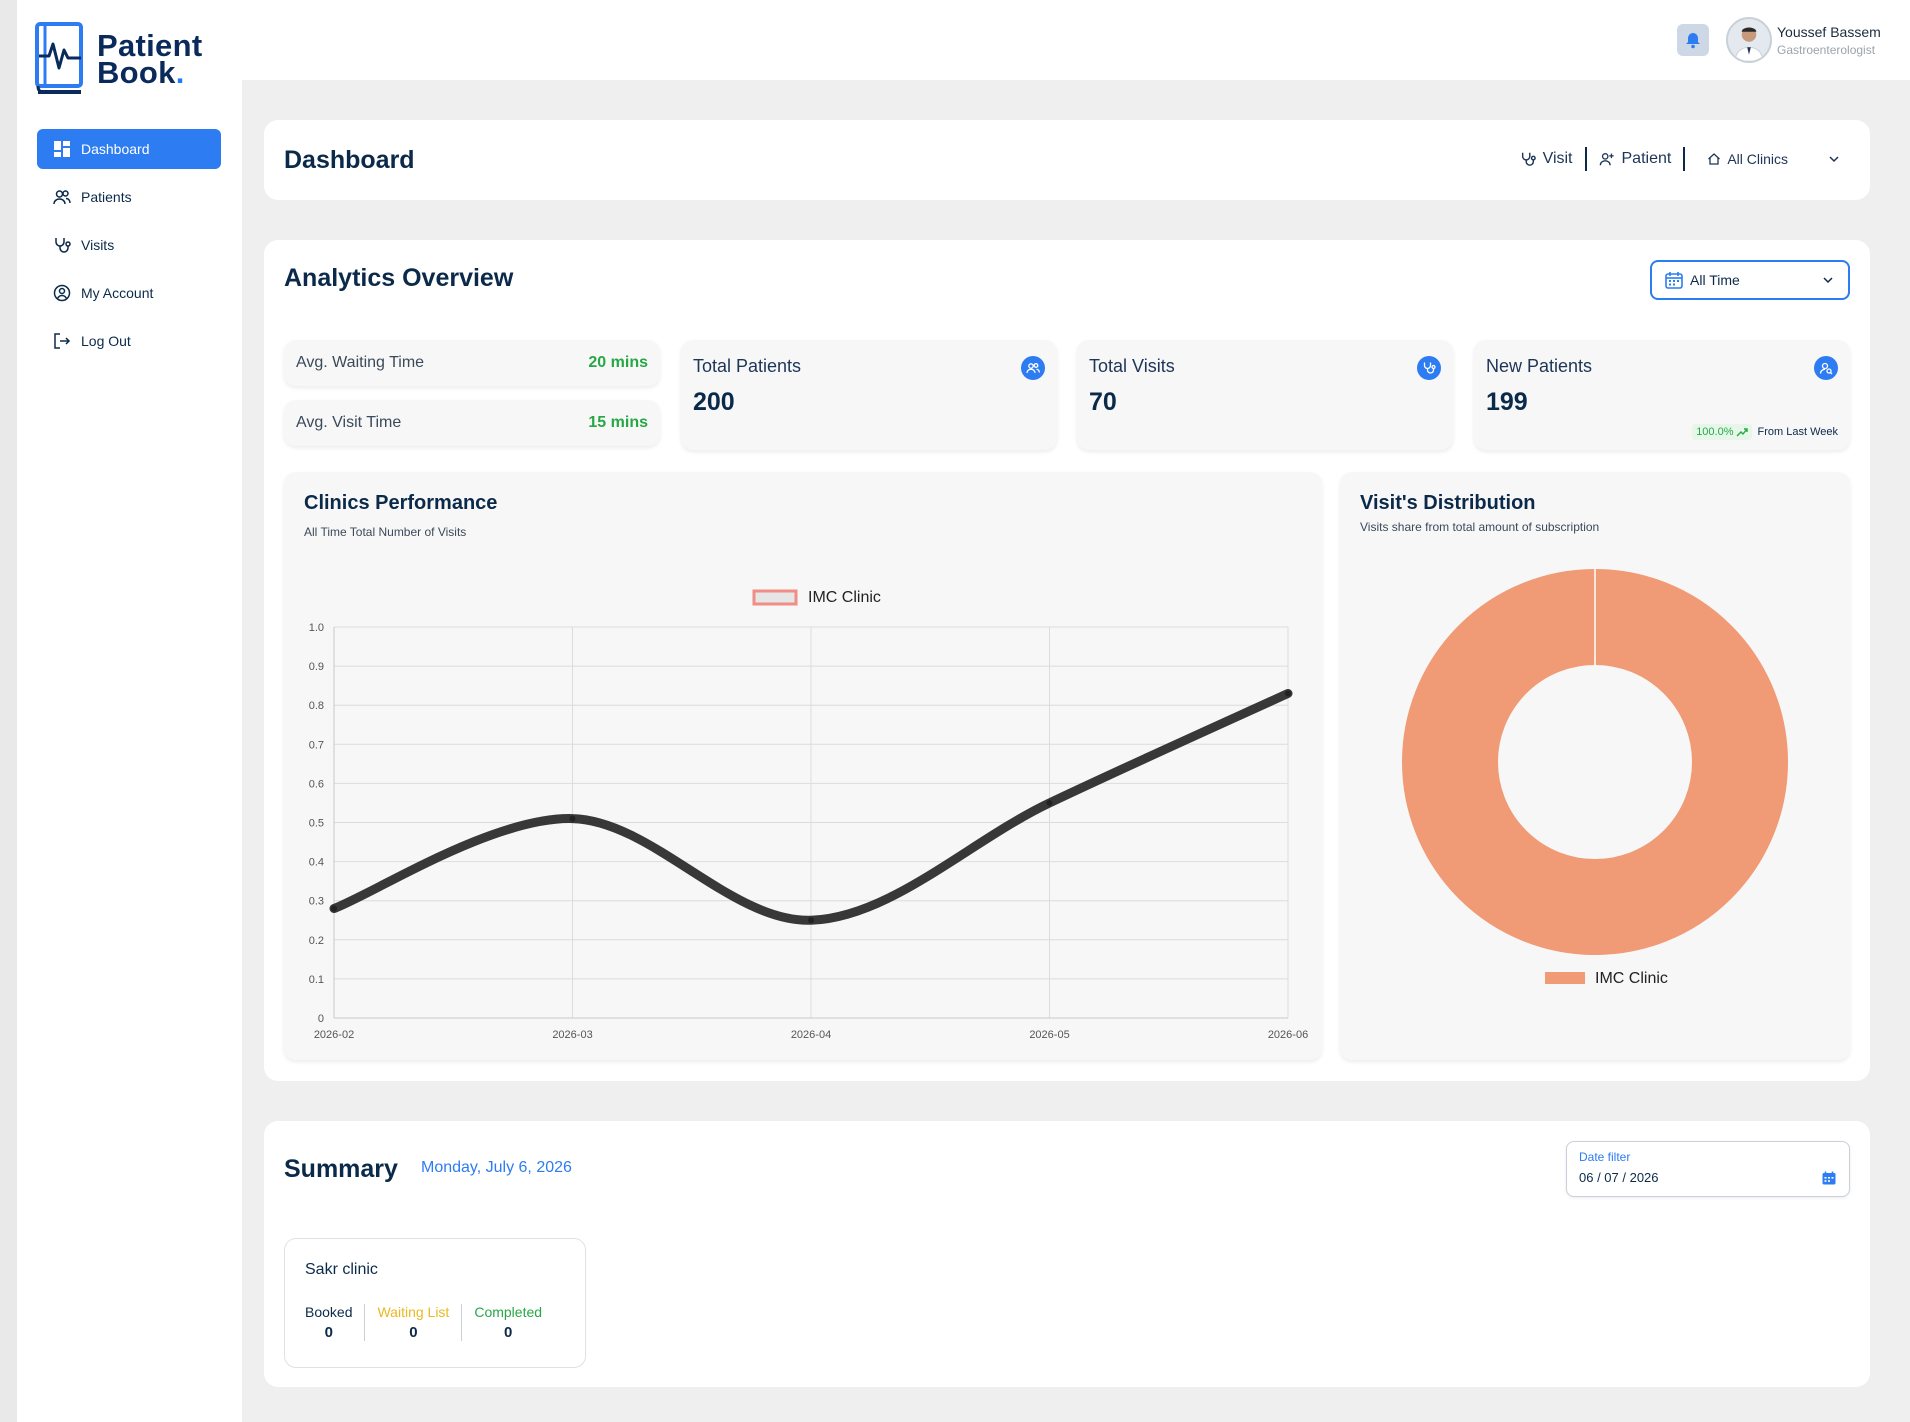  Describe the element at coordinates (1448, 503) in the screenshot. I see `chart-title: Visit's Distribution` at that location.